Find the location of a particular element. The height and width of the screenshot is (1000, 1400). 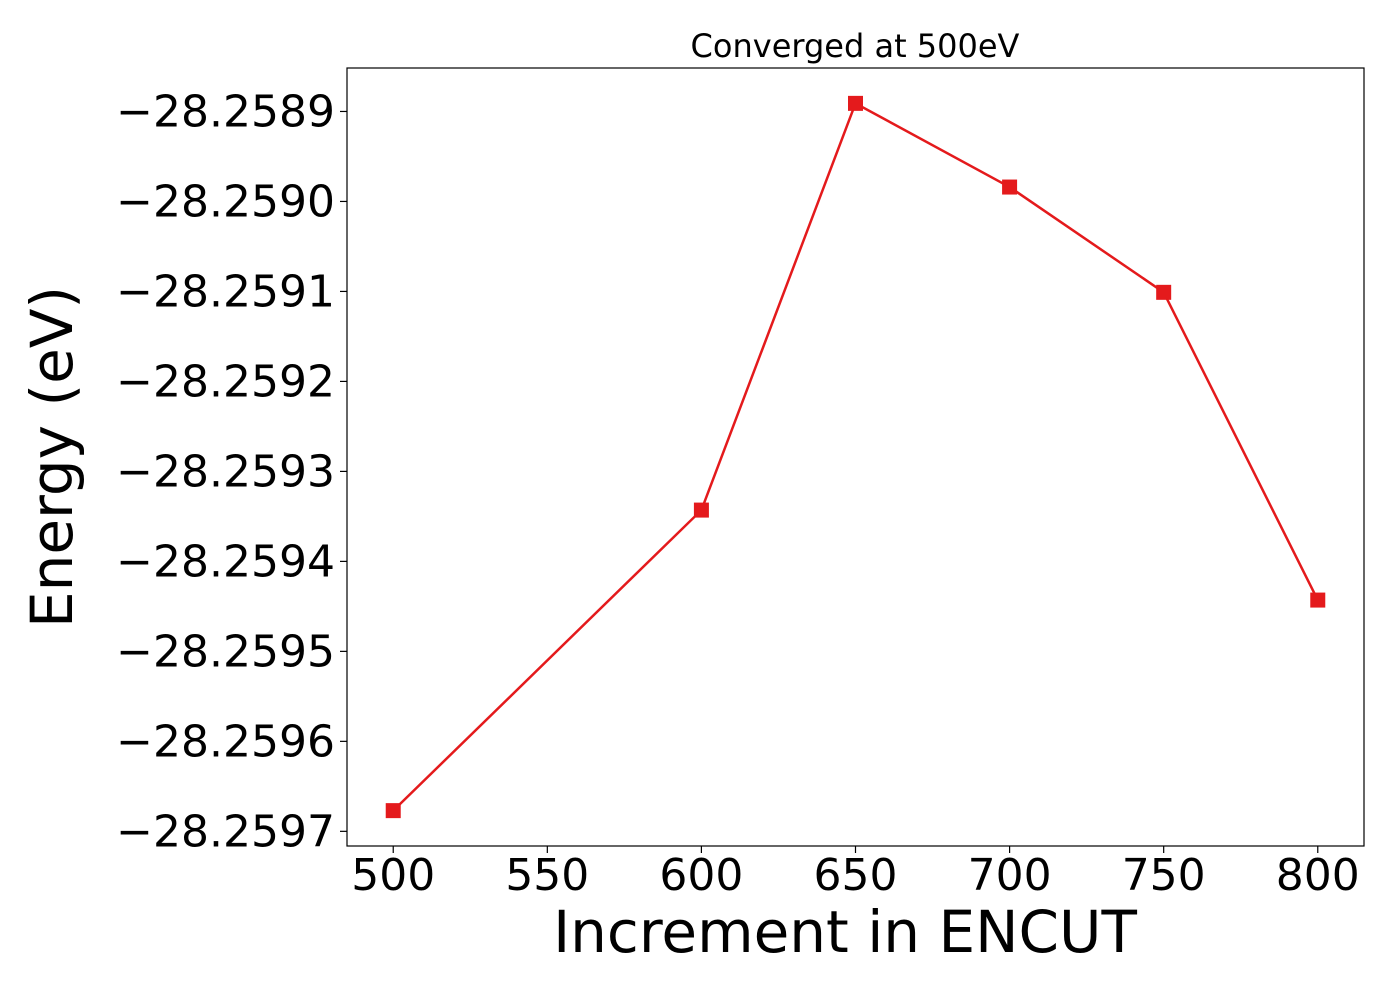

y-tick-label: −28.2590 is located at coordinates (225, 201).